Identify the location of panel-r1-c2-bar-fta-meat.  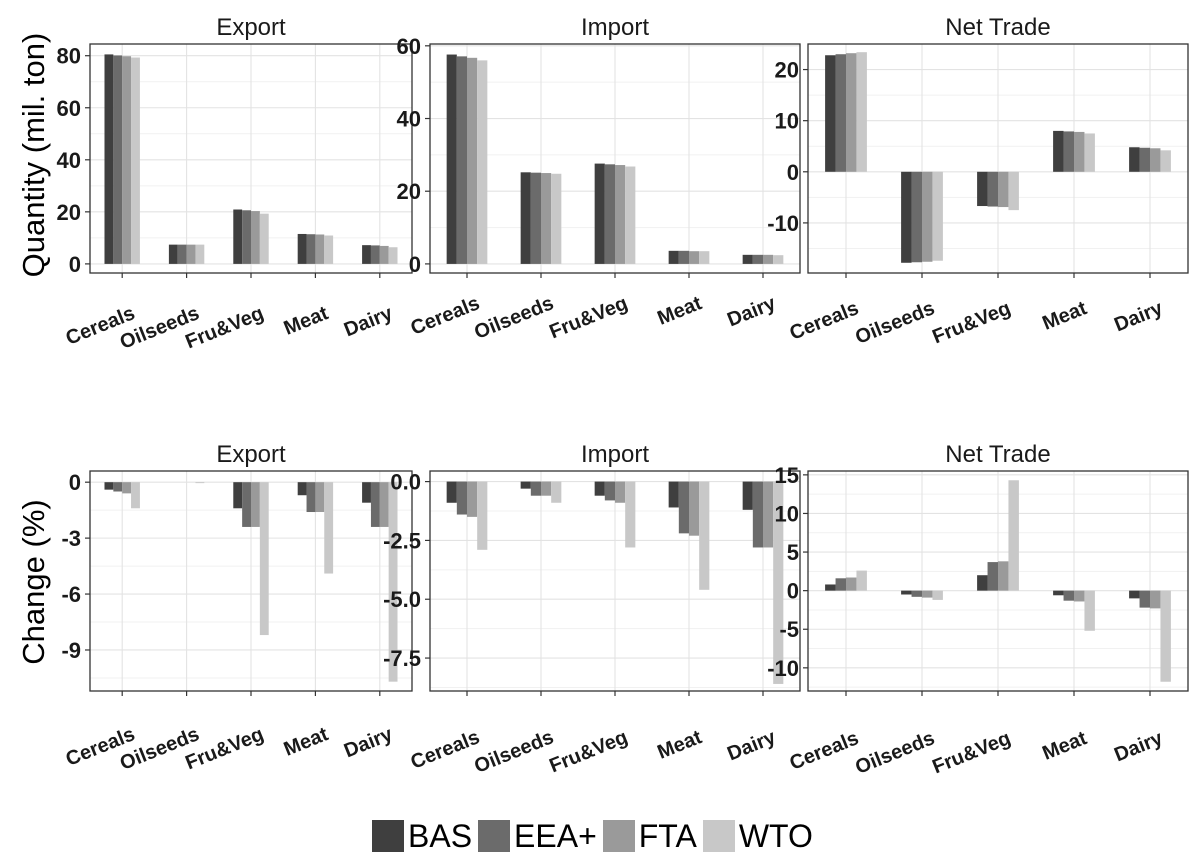
(694, 257).